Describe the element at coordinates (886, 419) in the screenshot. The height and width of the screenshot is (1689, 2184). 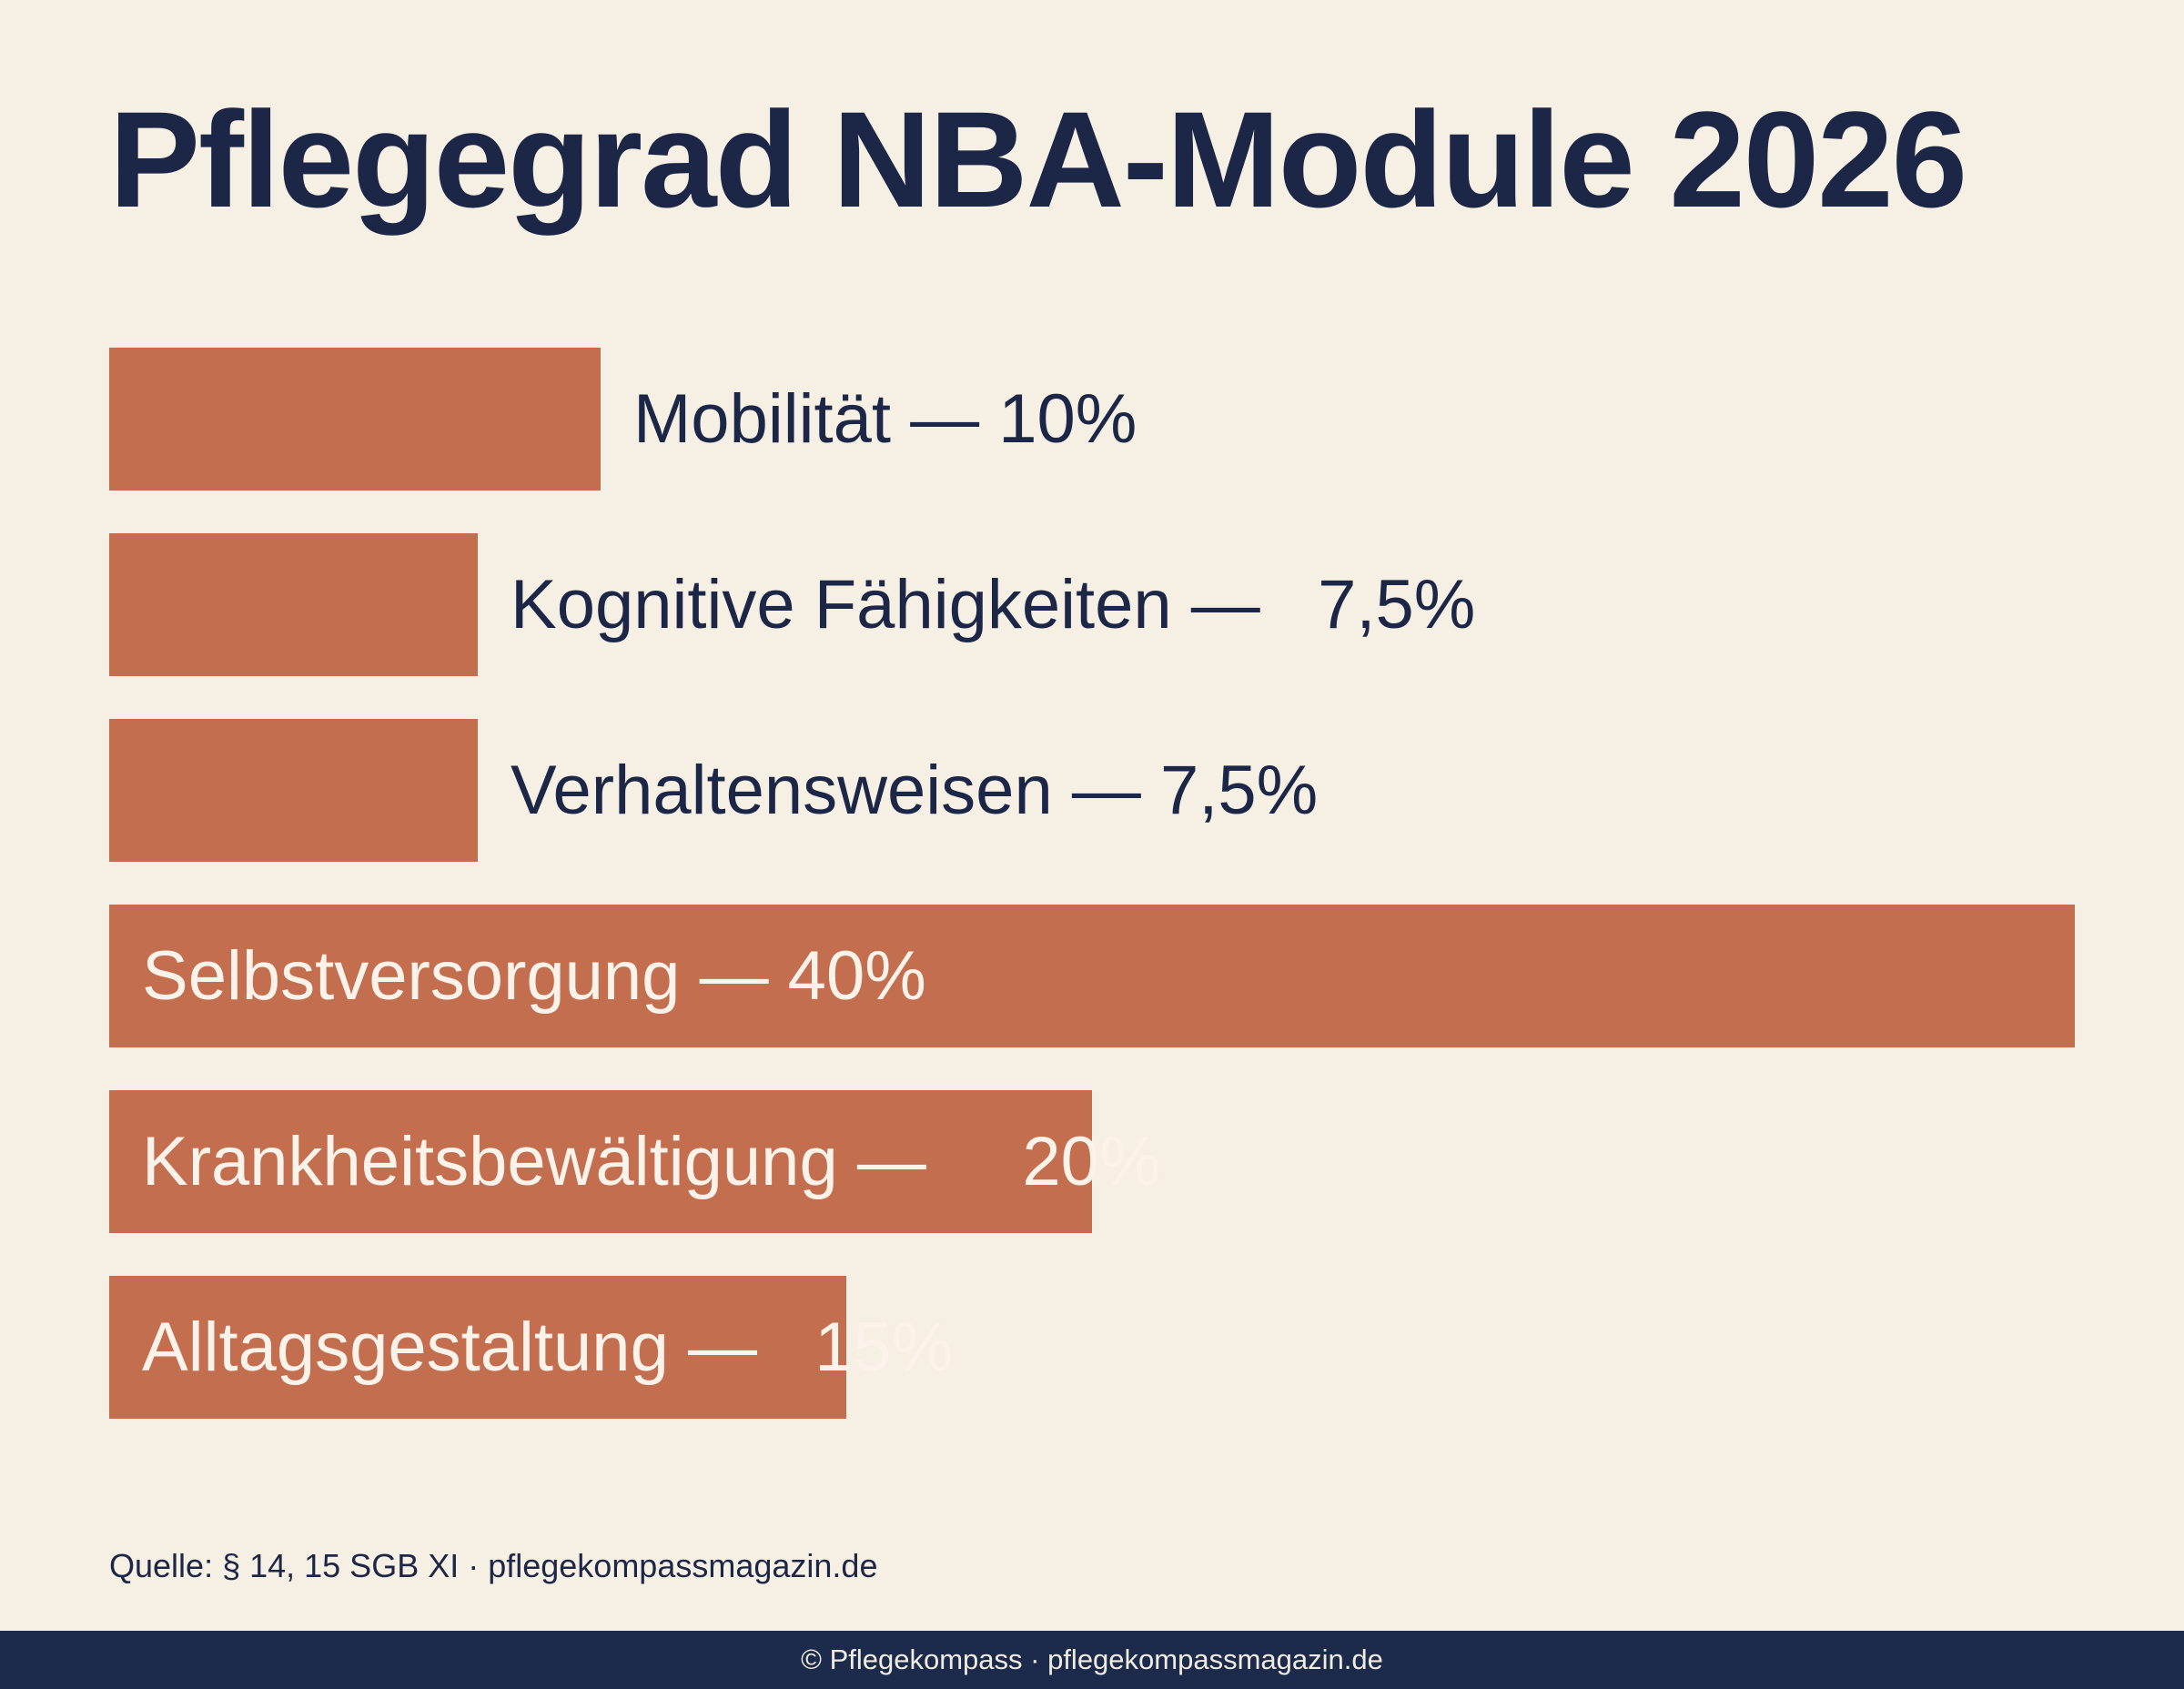
I see `bar-label-1: Mobilität — 10%` at that location.